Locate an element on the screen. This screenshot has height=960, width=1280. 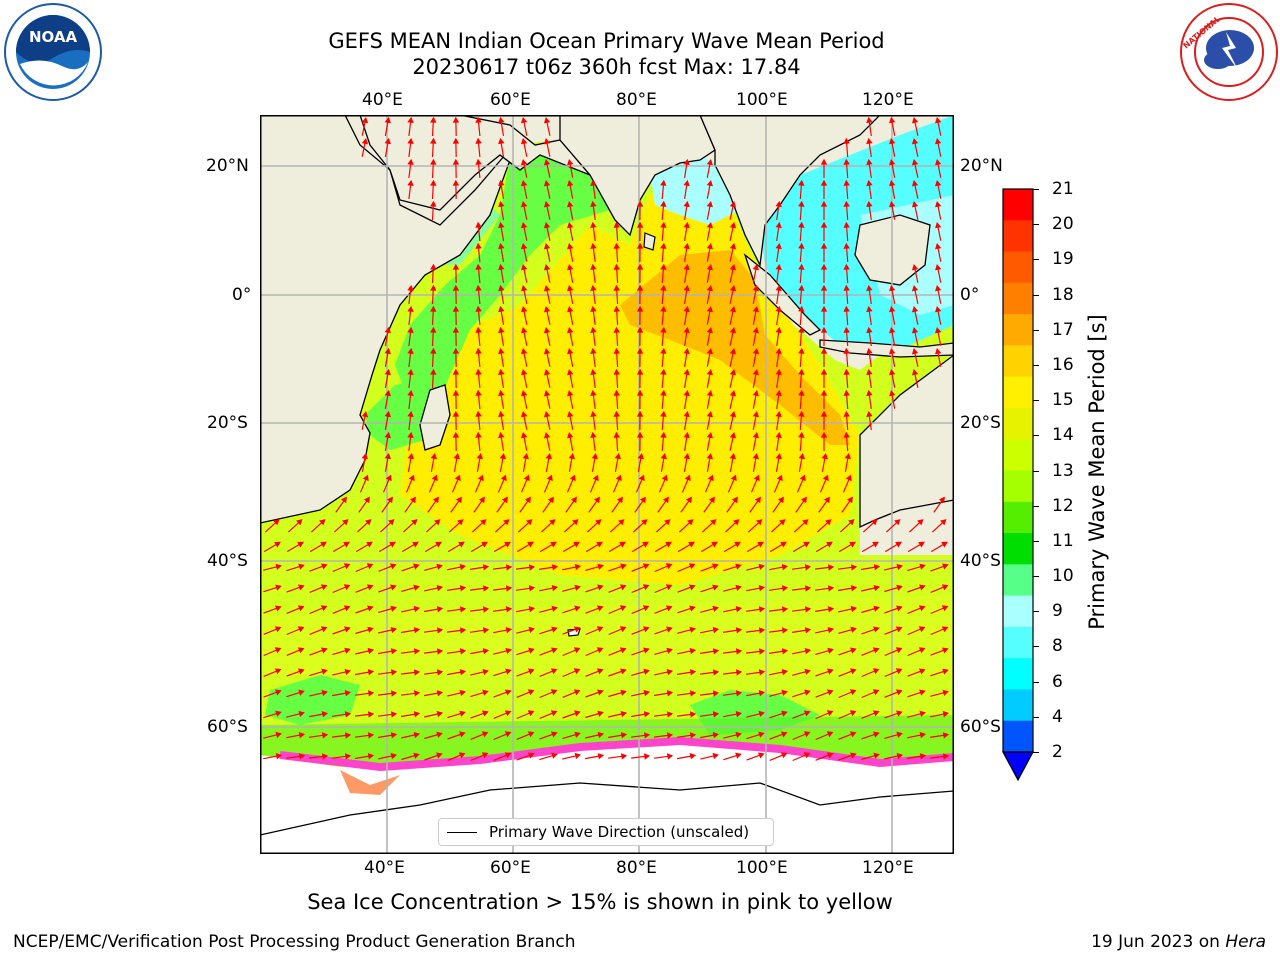
noaa-logo: NOAA is located at coordinates (53, 52).